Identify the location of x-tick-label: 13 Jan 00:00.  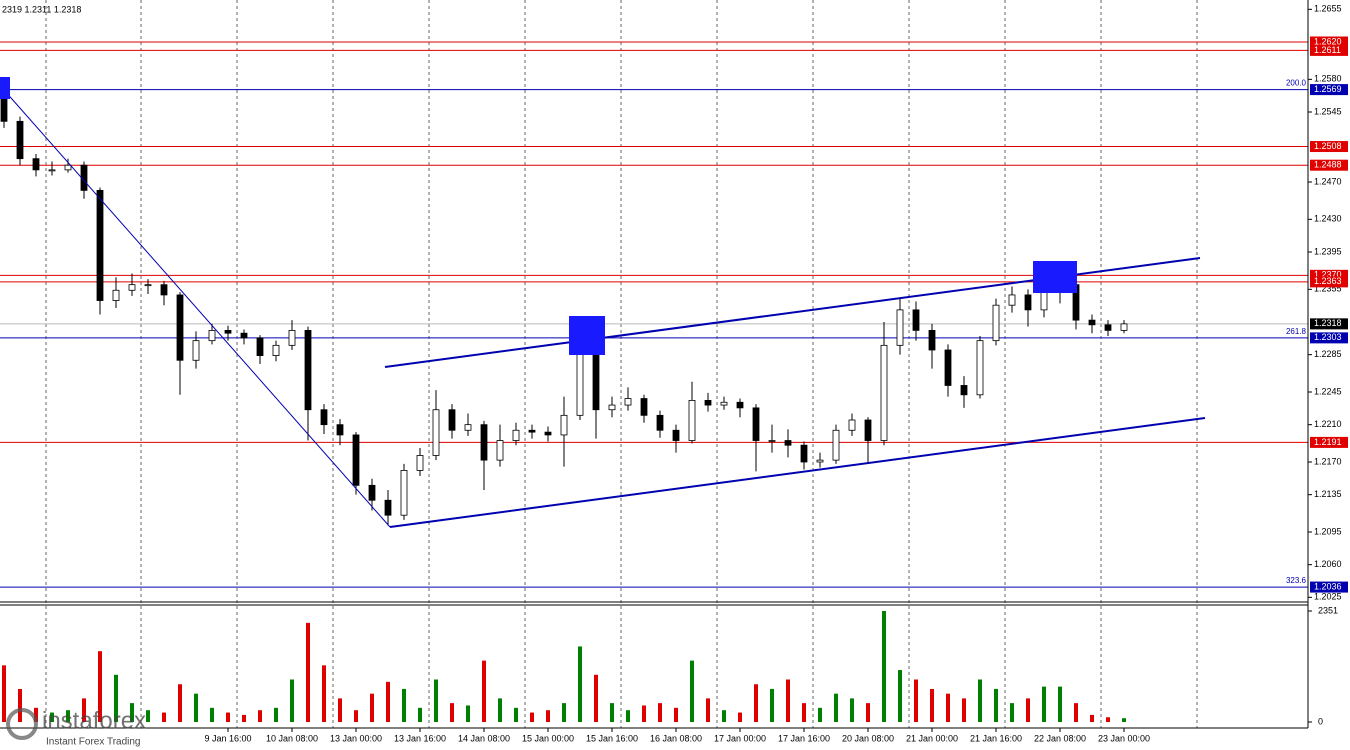
(356, 738).